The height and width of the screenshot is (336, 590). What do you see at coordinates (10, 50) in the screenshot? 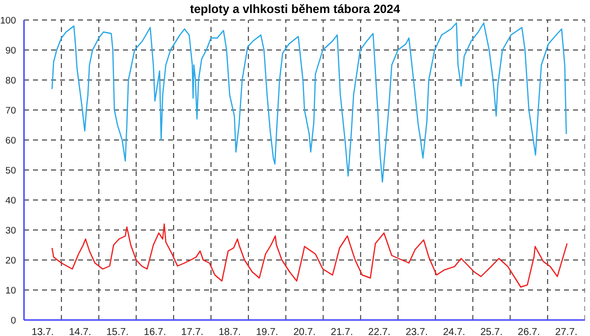
I see `y-tick-label: 90` at bounding box center [10, 50].